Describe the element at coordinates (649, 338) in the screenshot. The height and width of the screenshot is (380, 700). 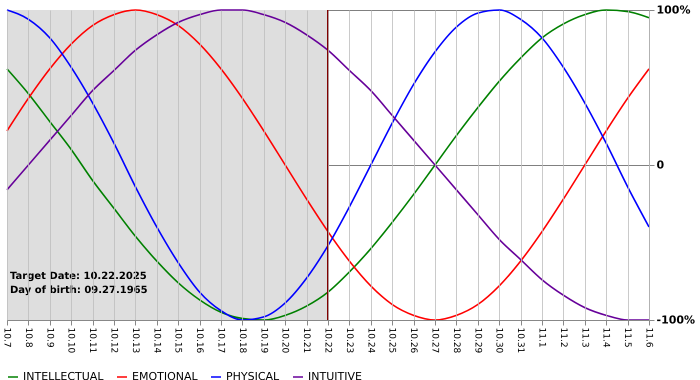
I see `x-tick-label: 11.6` at that location.